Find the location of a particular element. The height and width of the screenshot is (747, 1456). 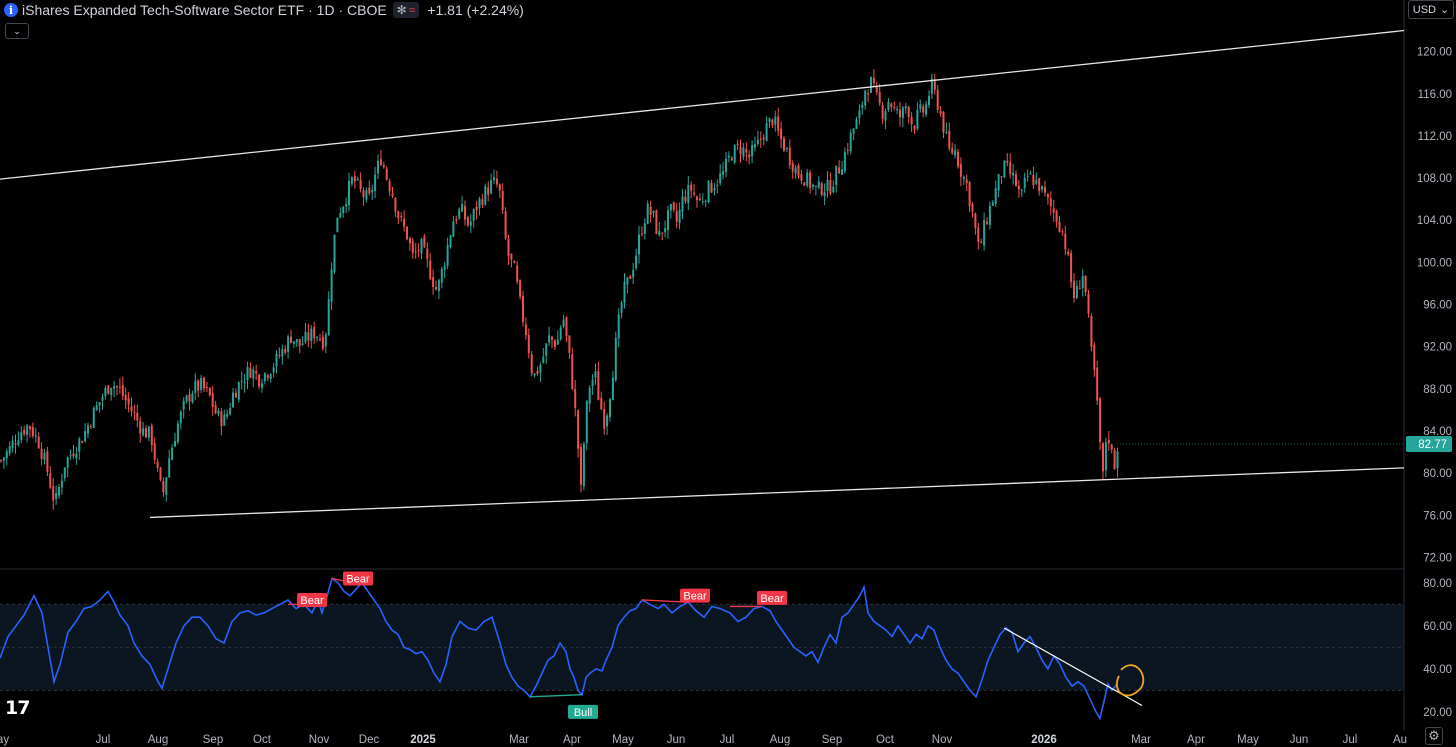

asterisk-icon: ✻ is located at coordinates (401, 10).